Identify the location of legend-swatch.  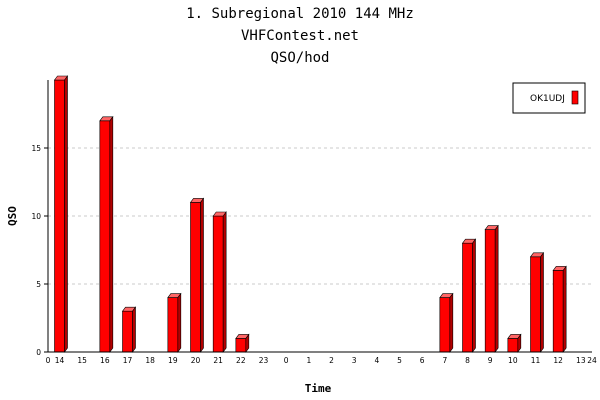
(575, 97).